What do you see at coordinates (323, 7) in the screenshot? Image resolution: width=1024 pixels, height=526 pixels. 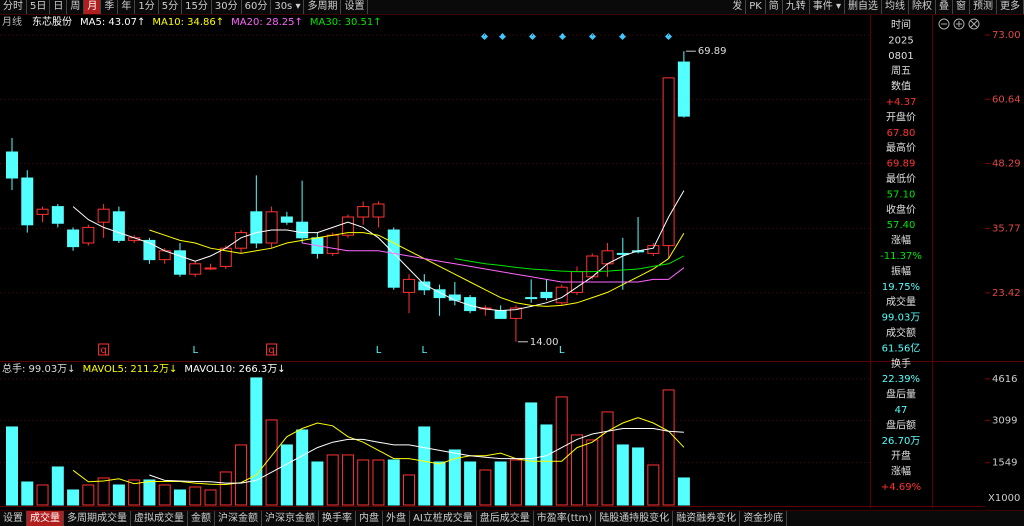 I see `period-button: 多周期` at bounding box center [323, 7].